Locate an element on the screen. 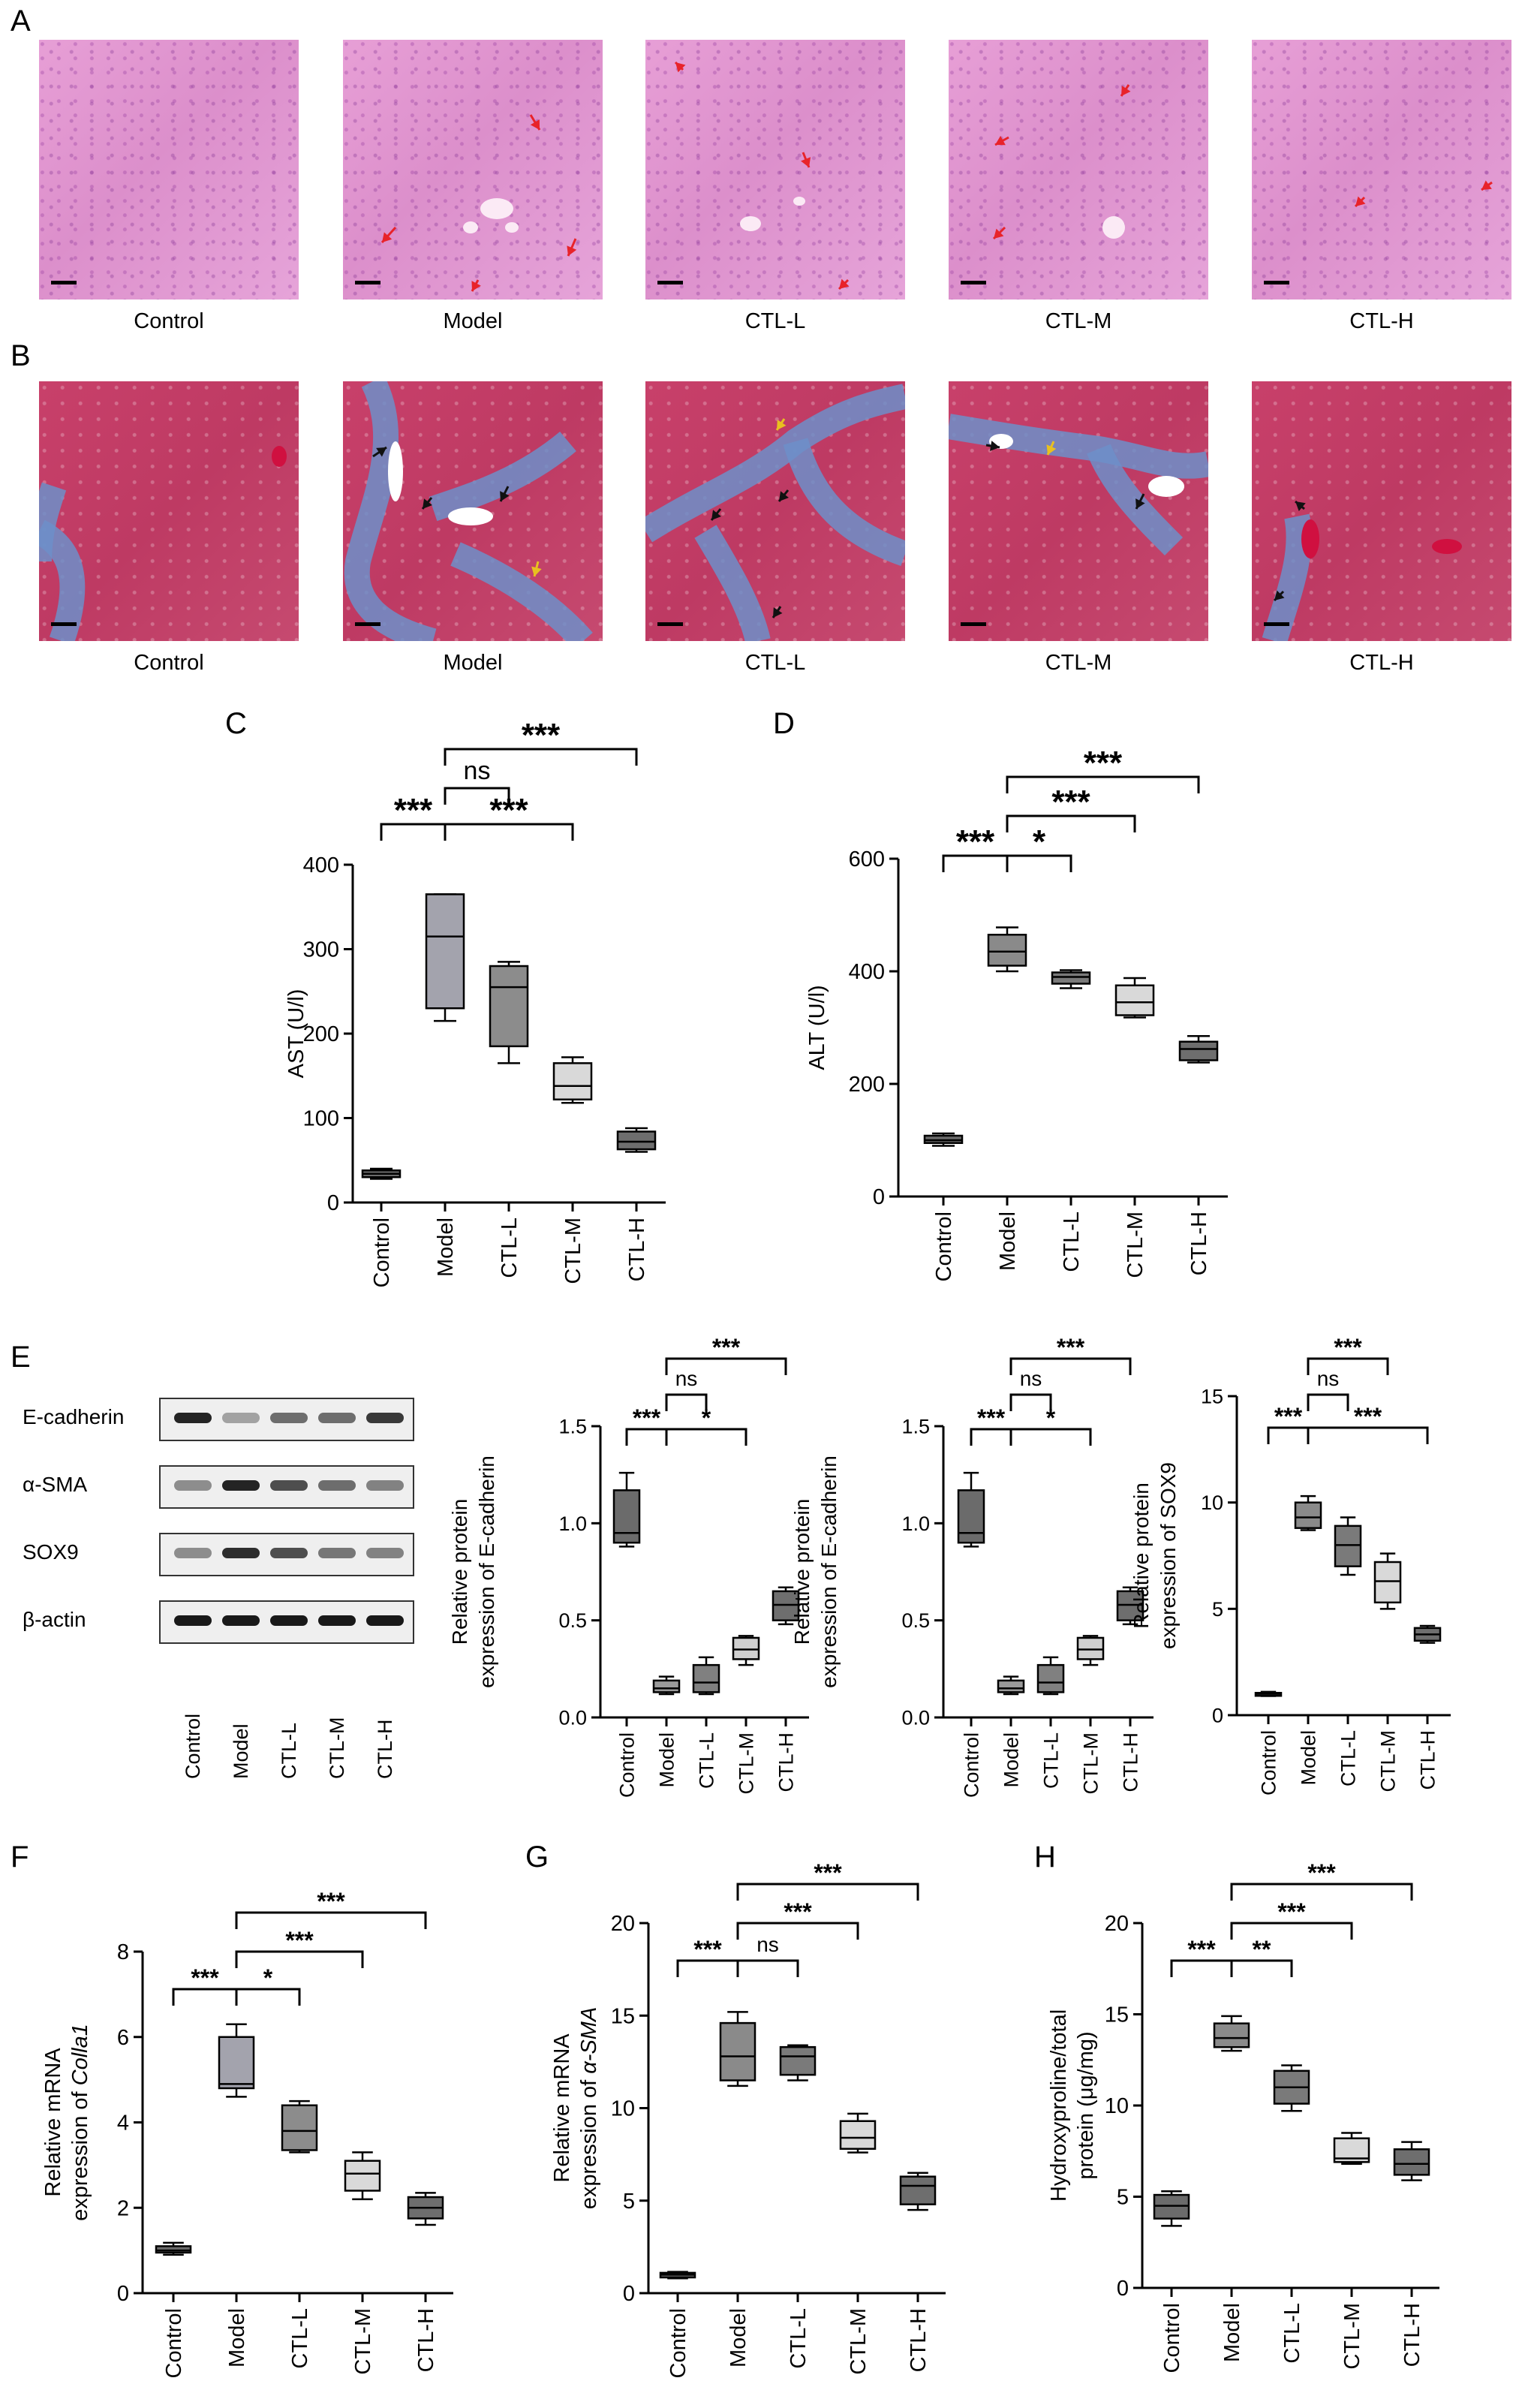 Image resolution: width=1525 pixels, height=2408 pixels. micrograph-label: CTL-L is located at coordinates (775, 663).